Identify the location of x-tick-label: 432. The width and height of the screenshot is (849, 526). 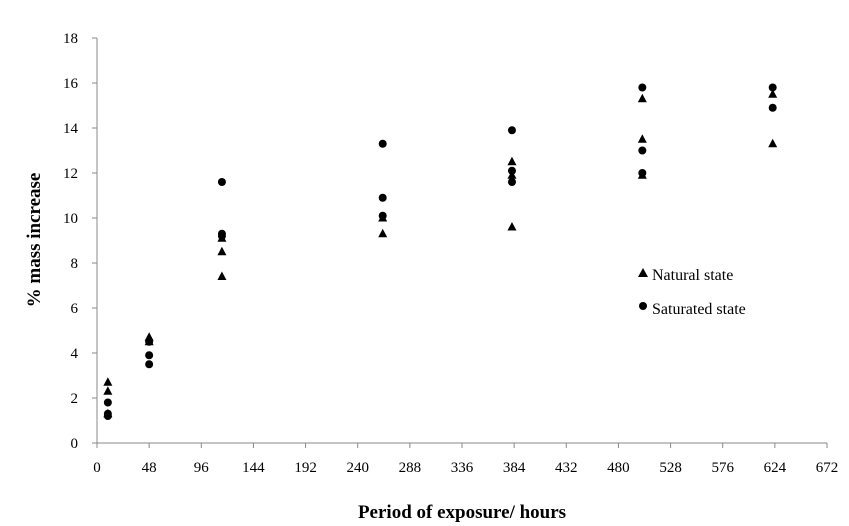
(566, 468).